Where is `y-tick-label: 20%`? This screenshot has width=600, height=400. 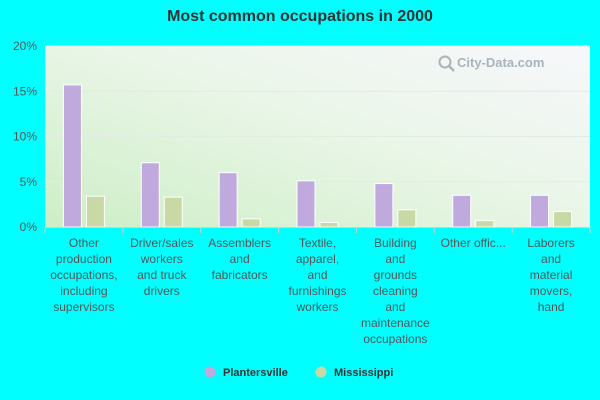
y-tick-label: 20% is located at coordinates (25, 46).